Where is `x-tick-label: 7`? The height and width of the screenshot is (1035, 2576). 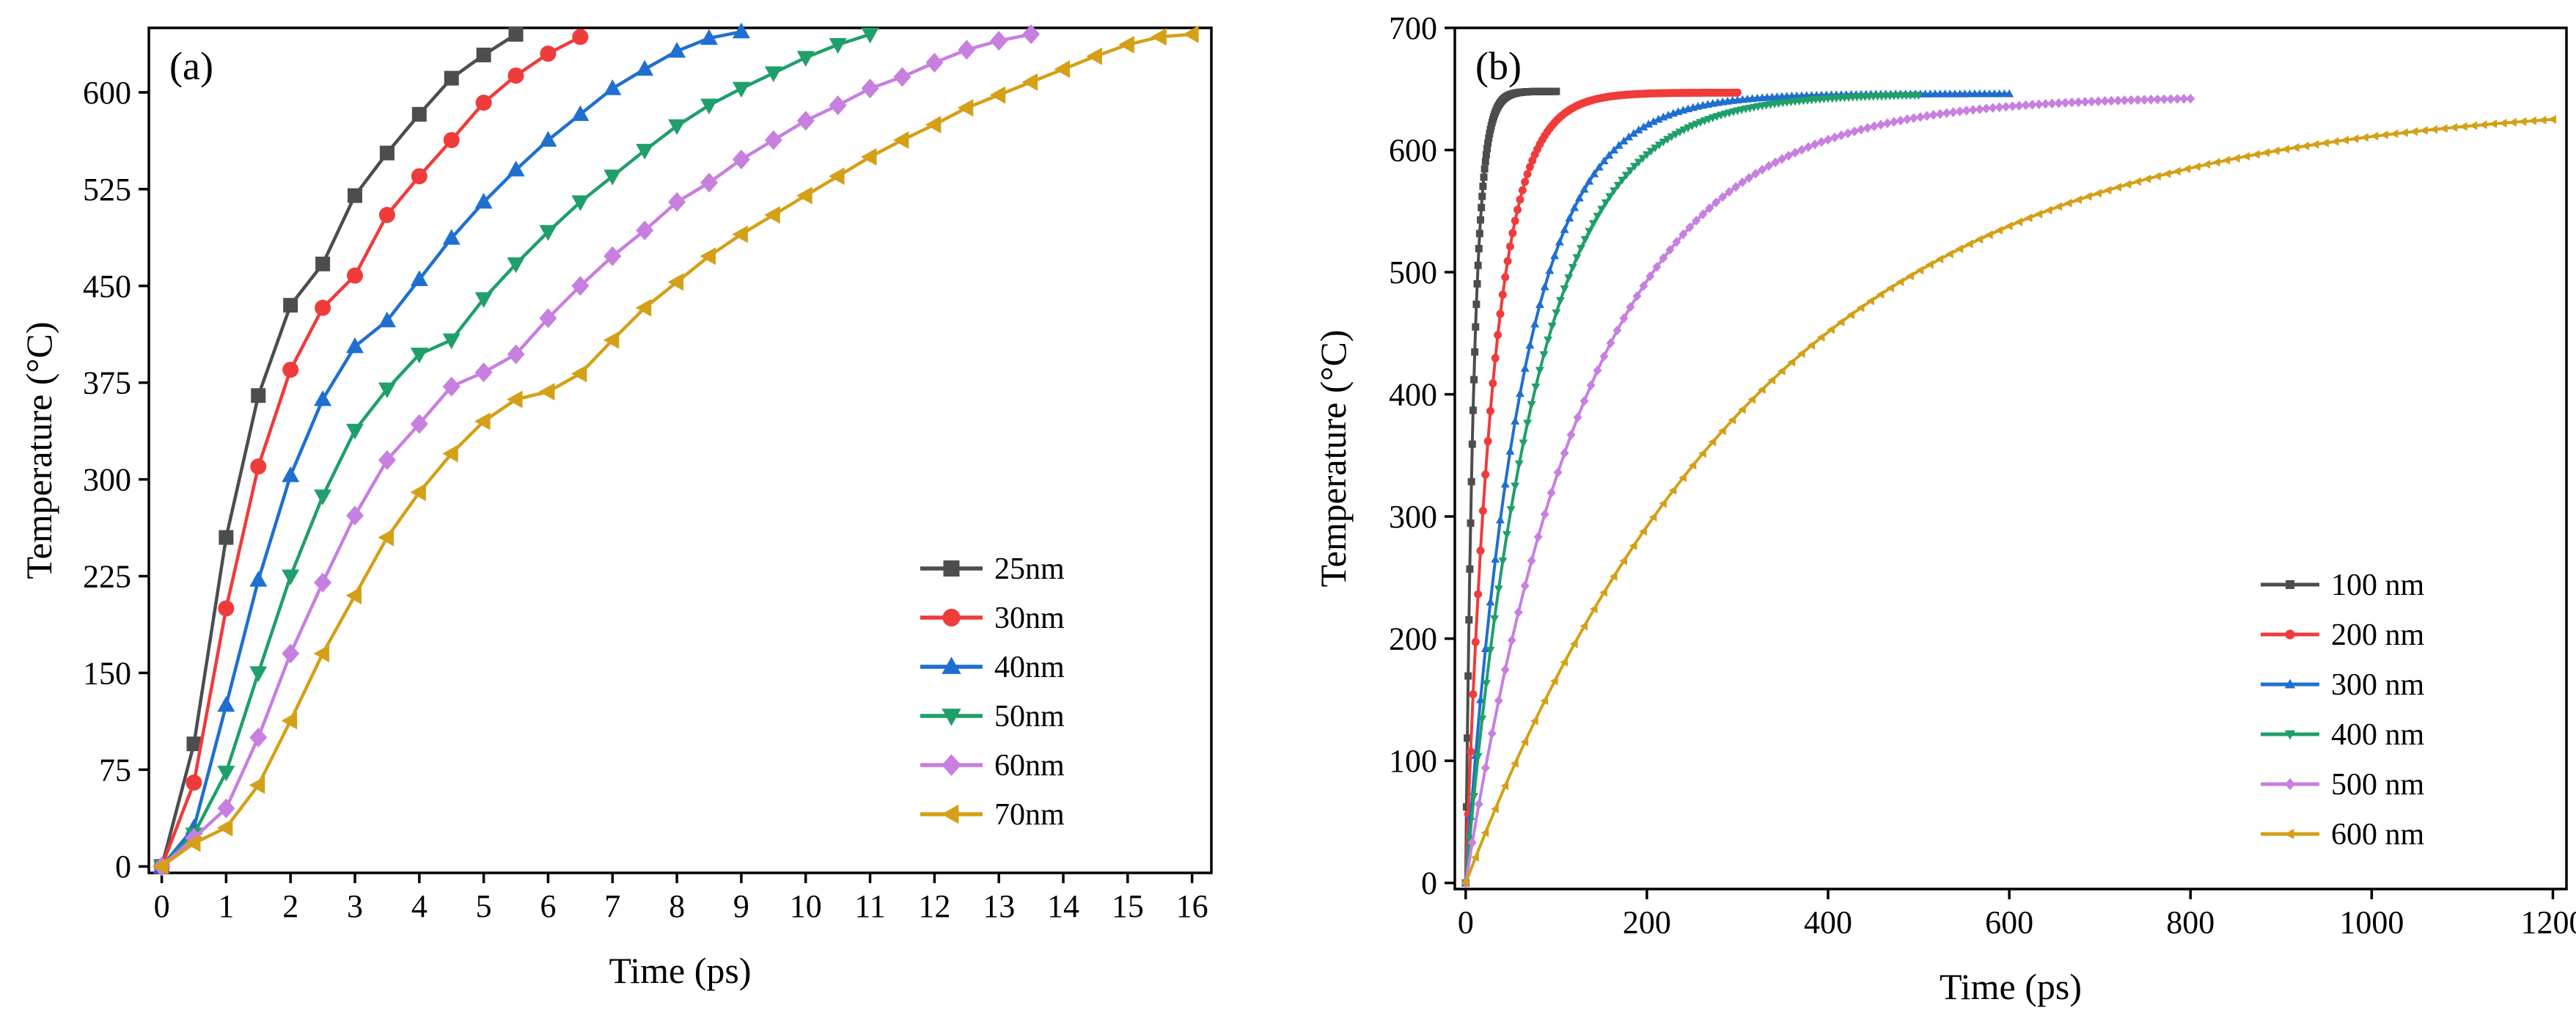
x-tick-label: 7 is located at coordinates (612, 906).